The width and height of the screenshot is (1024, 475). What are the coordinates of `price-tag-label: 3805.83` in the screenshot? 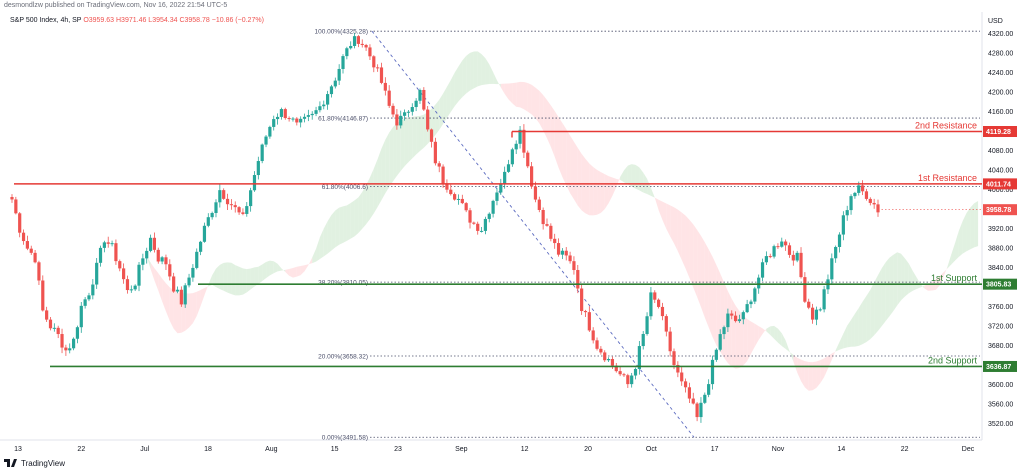 It's located at (998, 285).